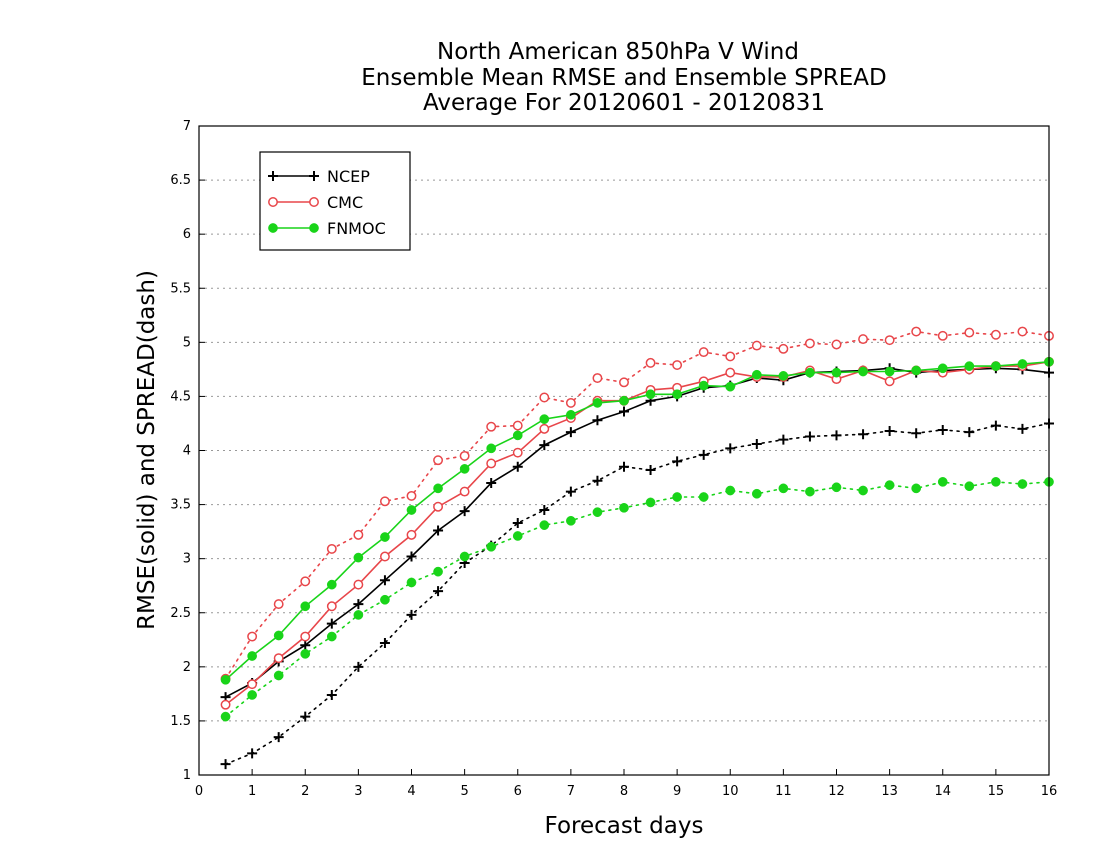 The height and width of the screenshot is (850, 1100). Describe the element at coordinates (518, 791) in the screenshot. I see `x-tick-label: 6` at that location.